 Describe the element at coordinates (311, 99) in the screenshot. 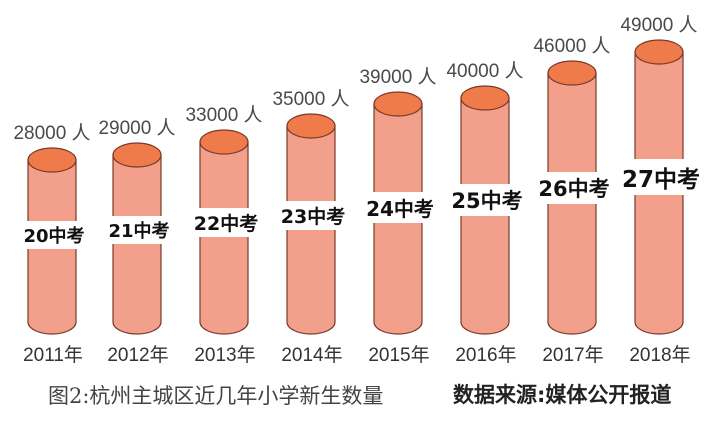

I see `value-label: 35000 人` at that location.